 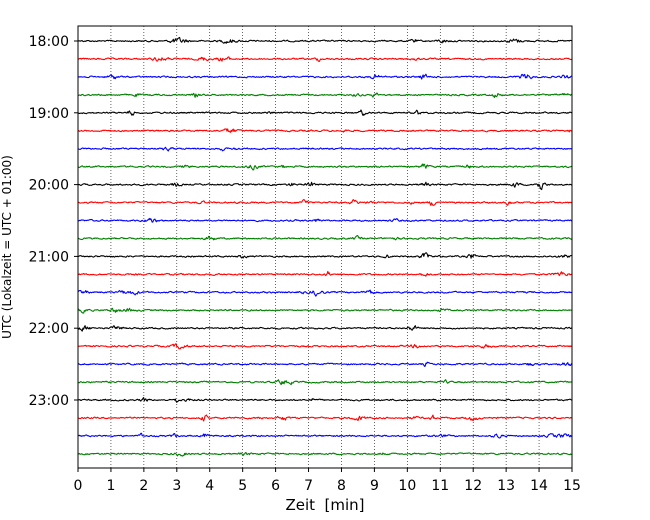 I want to click on x-tick-label-14: 14, so click(x=539, y=486).